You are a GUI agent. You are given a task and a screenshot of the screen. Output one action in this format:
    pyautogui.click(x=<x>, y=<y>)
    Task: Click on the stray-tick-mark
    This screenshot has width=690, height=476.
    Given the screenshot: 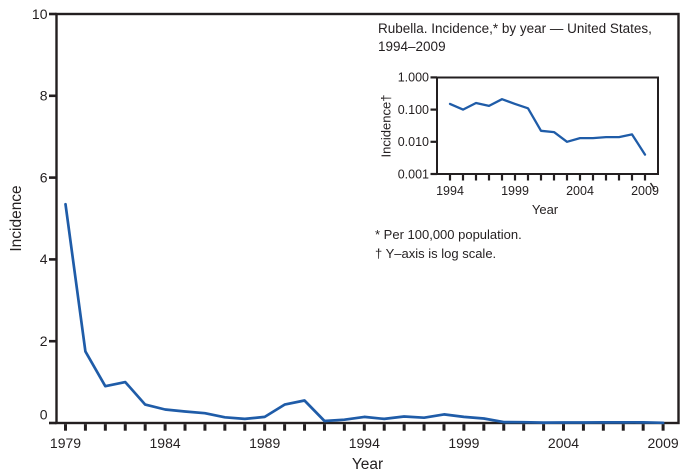 What is the action you would take?
    pyautogui.click(x=652, y=186)
    